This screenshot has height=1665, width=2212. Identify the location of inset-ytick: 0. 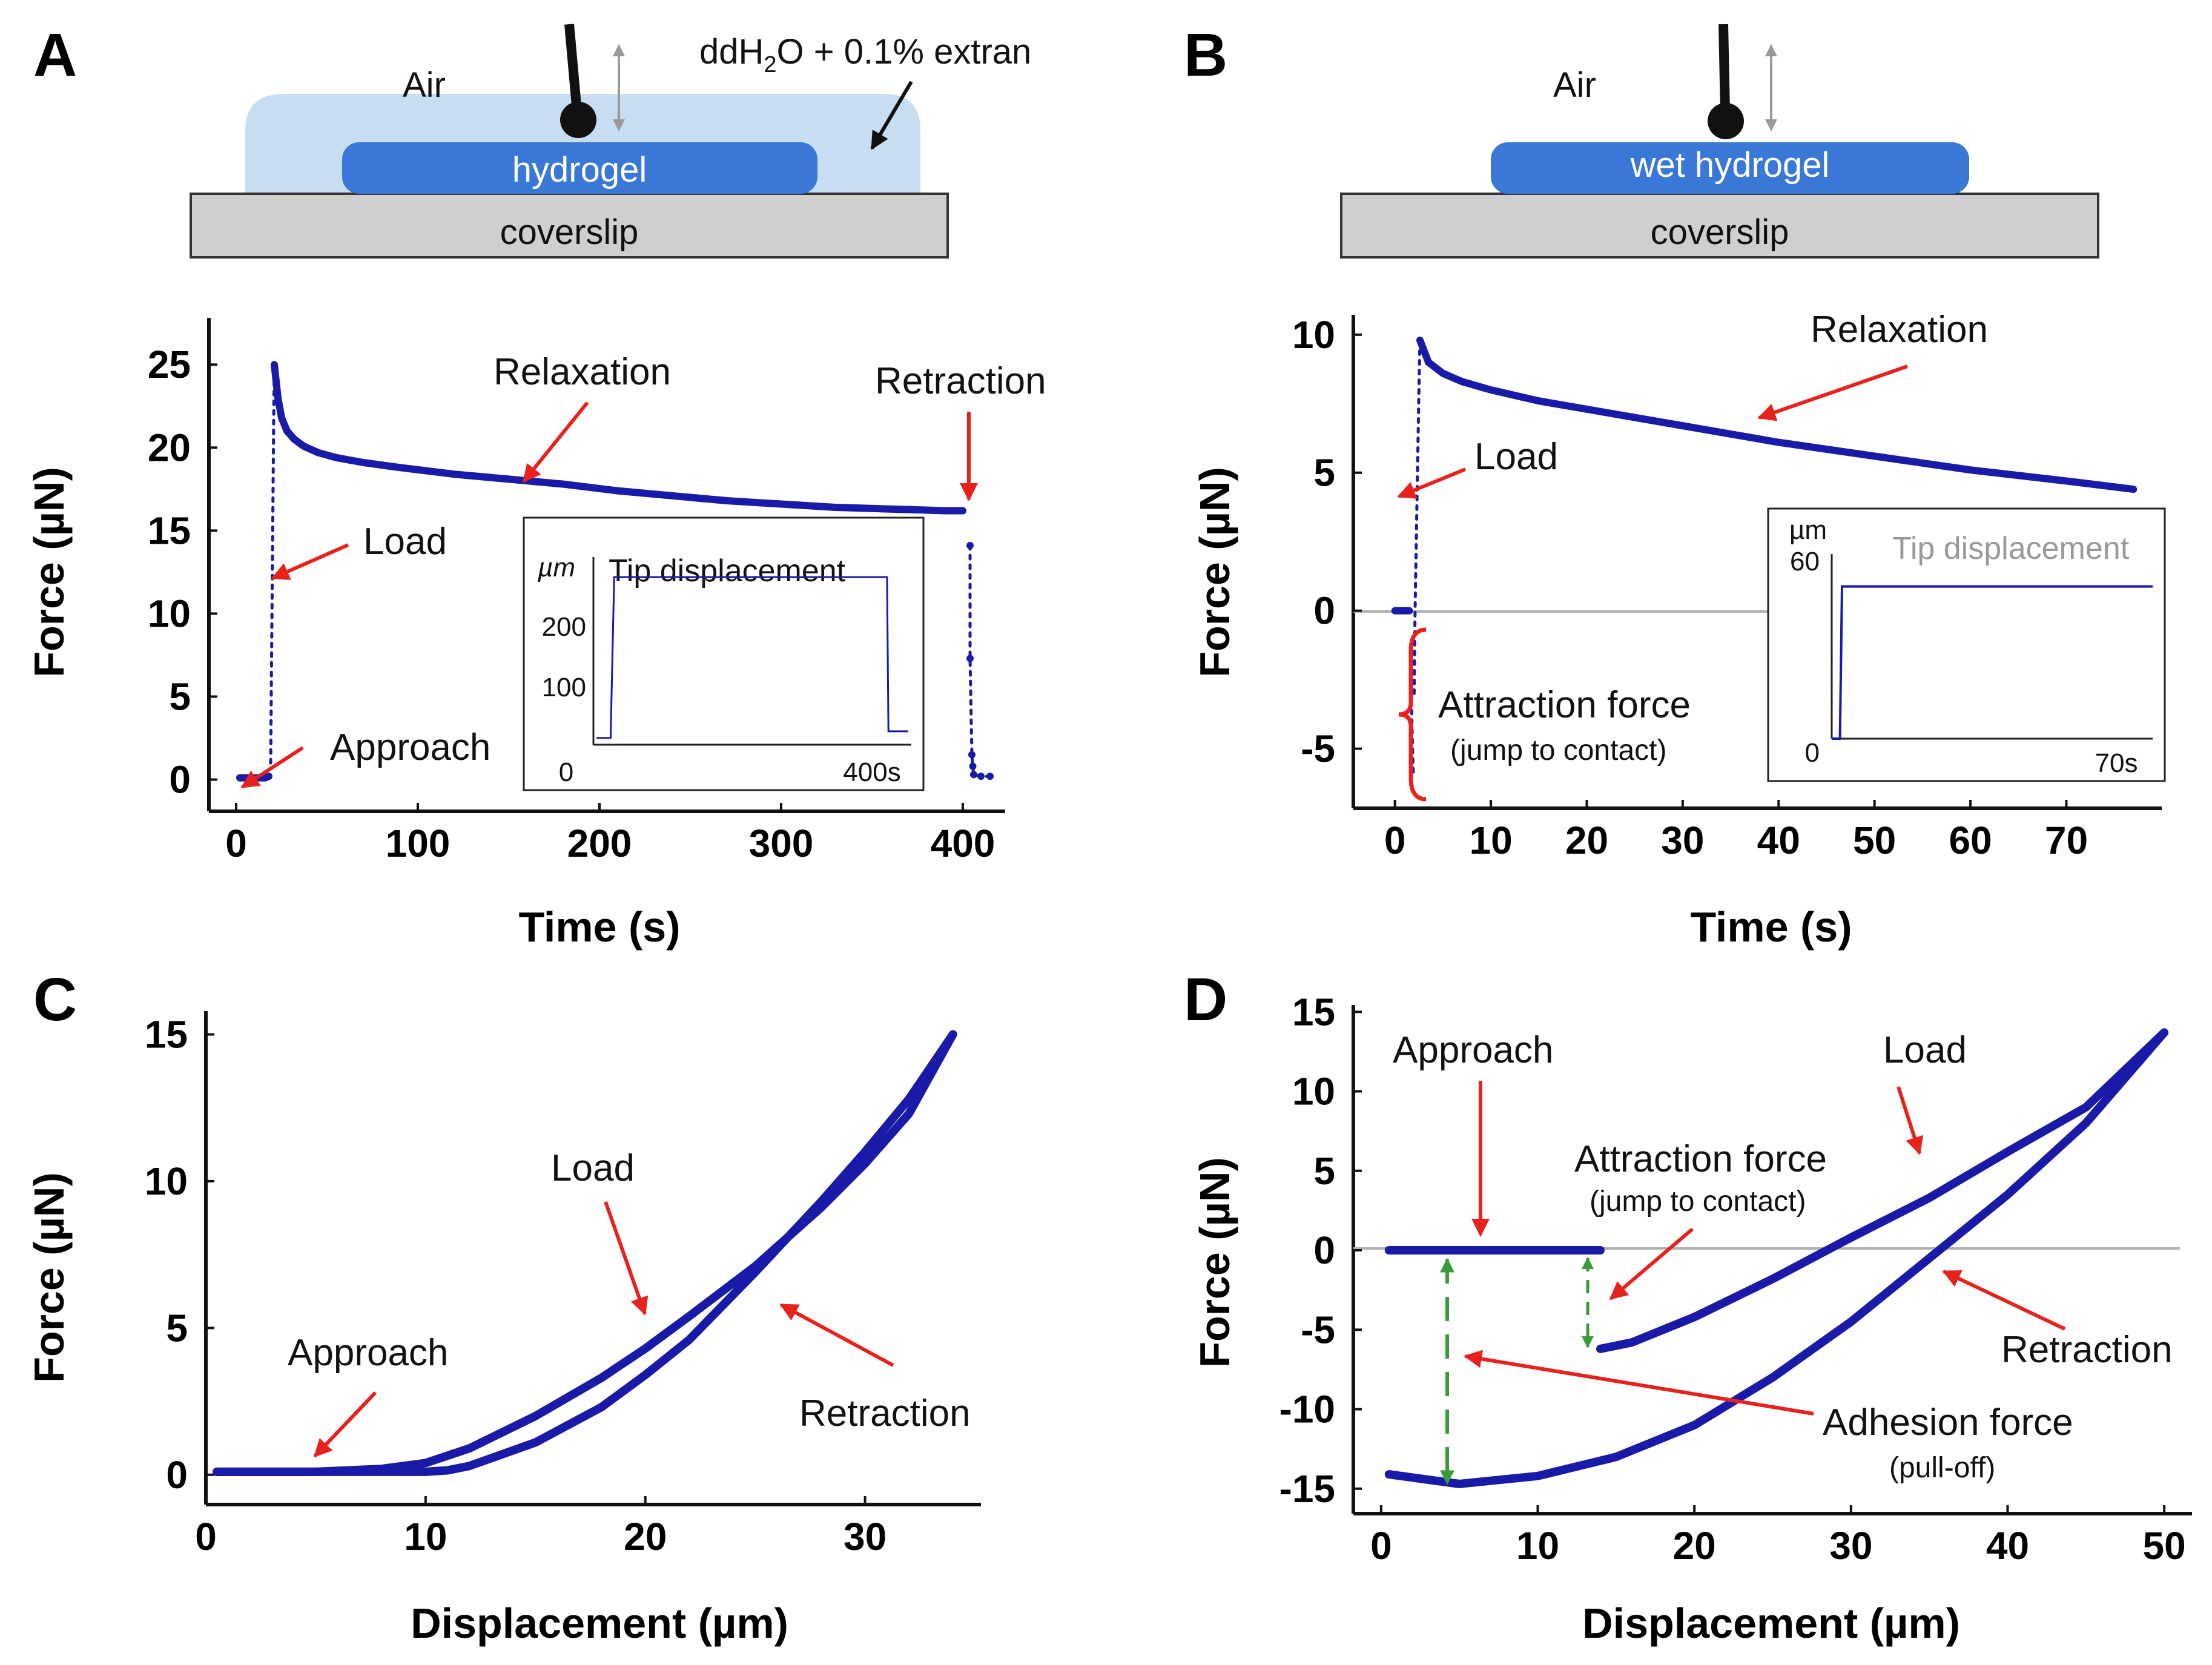
(1813, 753).